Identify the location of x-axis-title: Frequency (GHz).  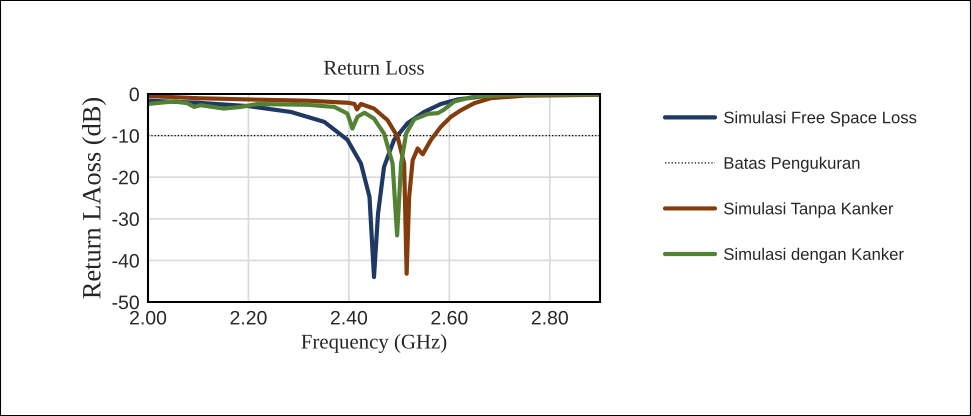
(373, 343).